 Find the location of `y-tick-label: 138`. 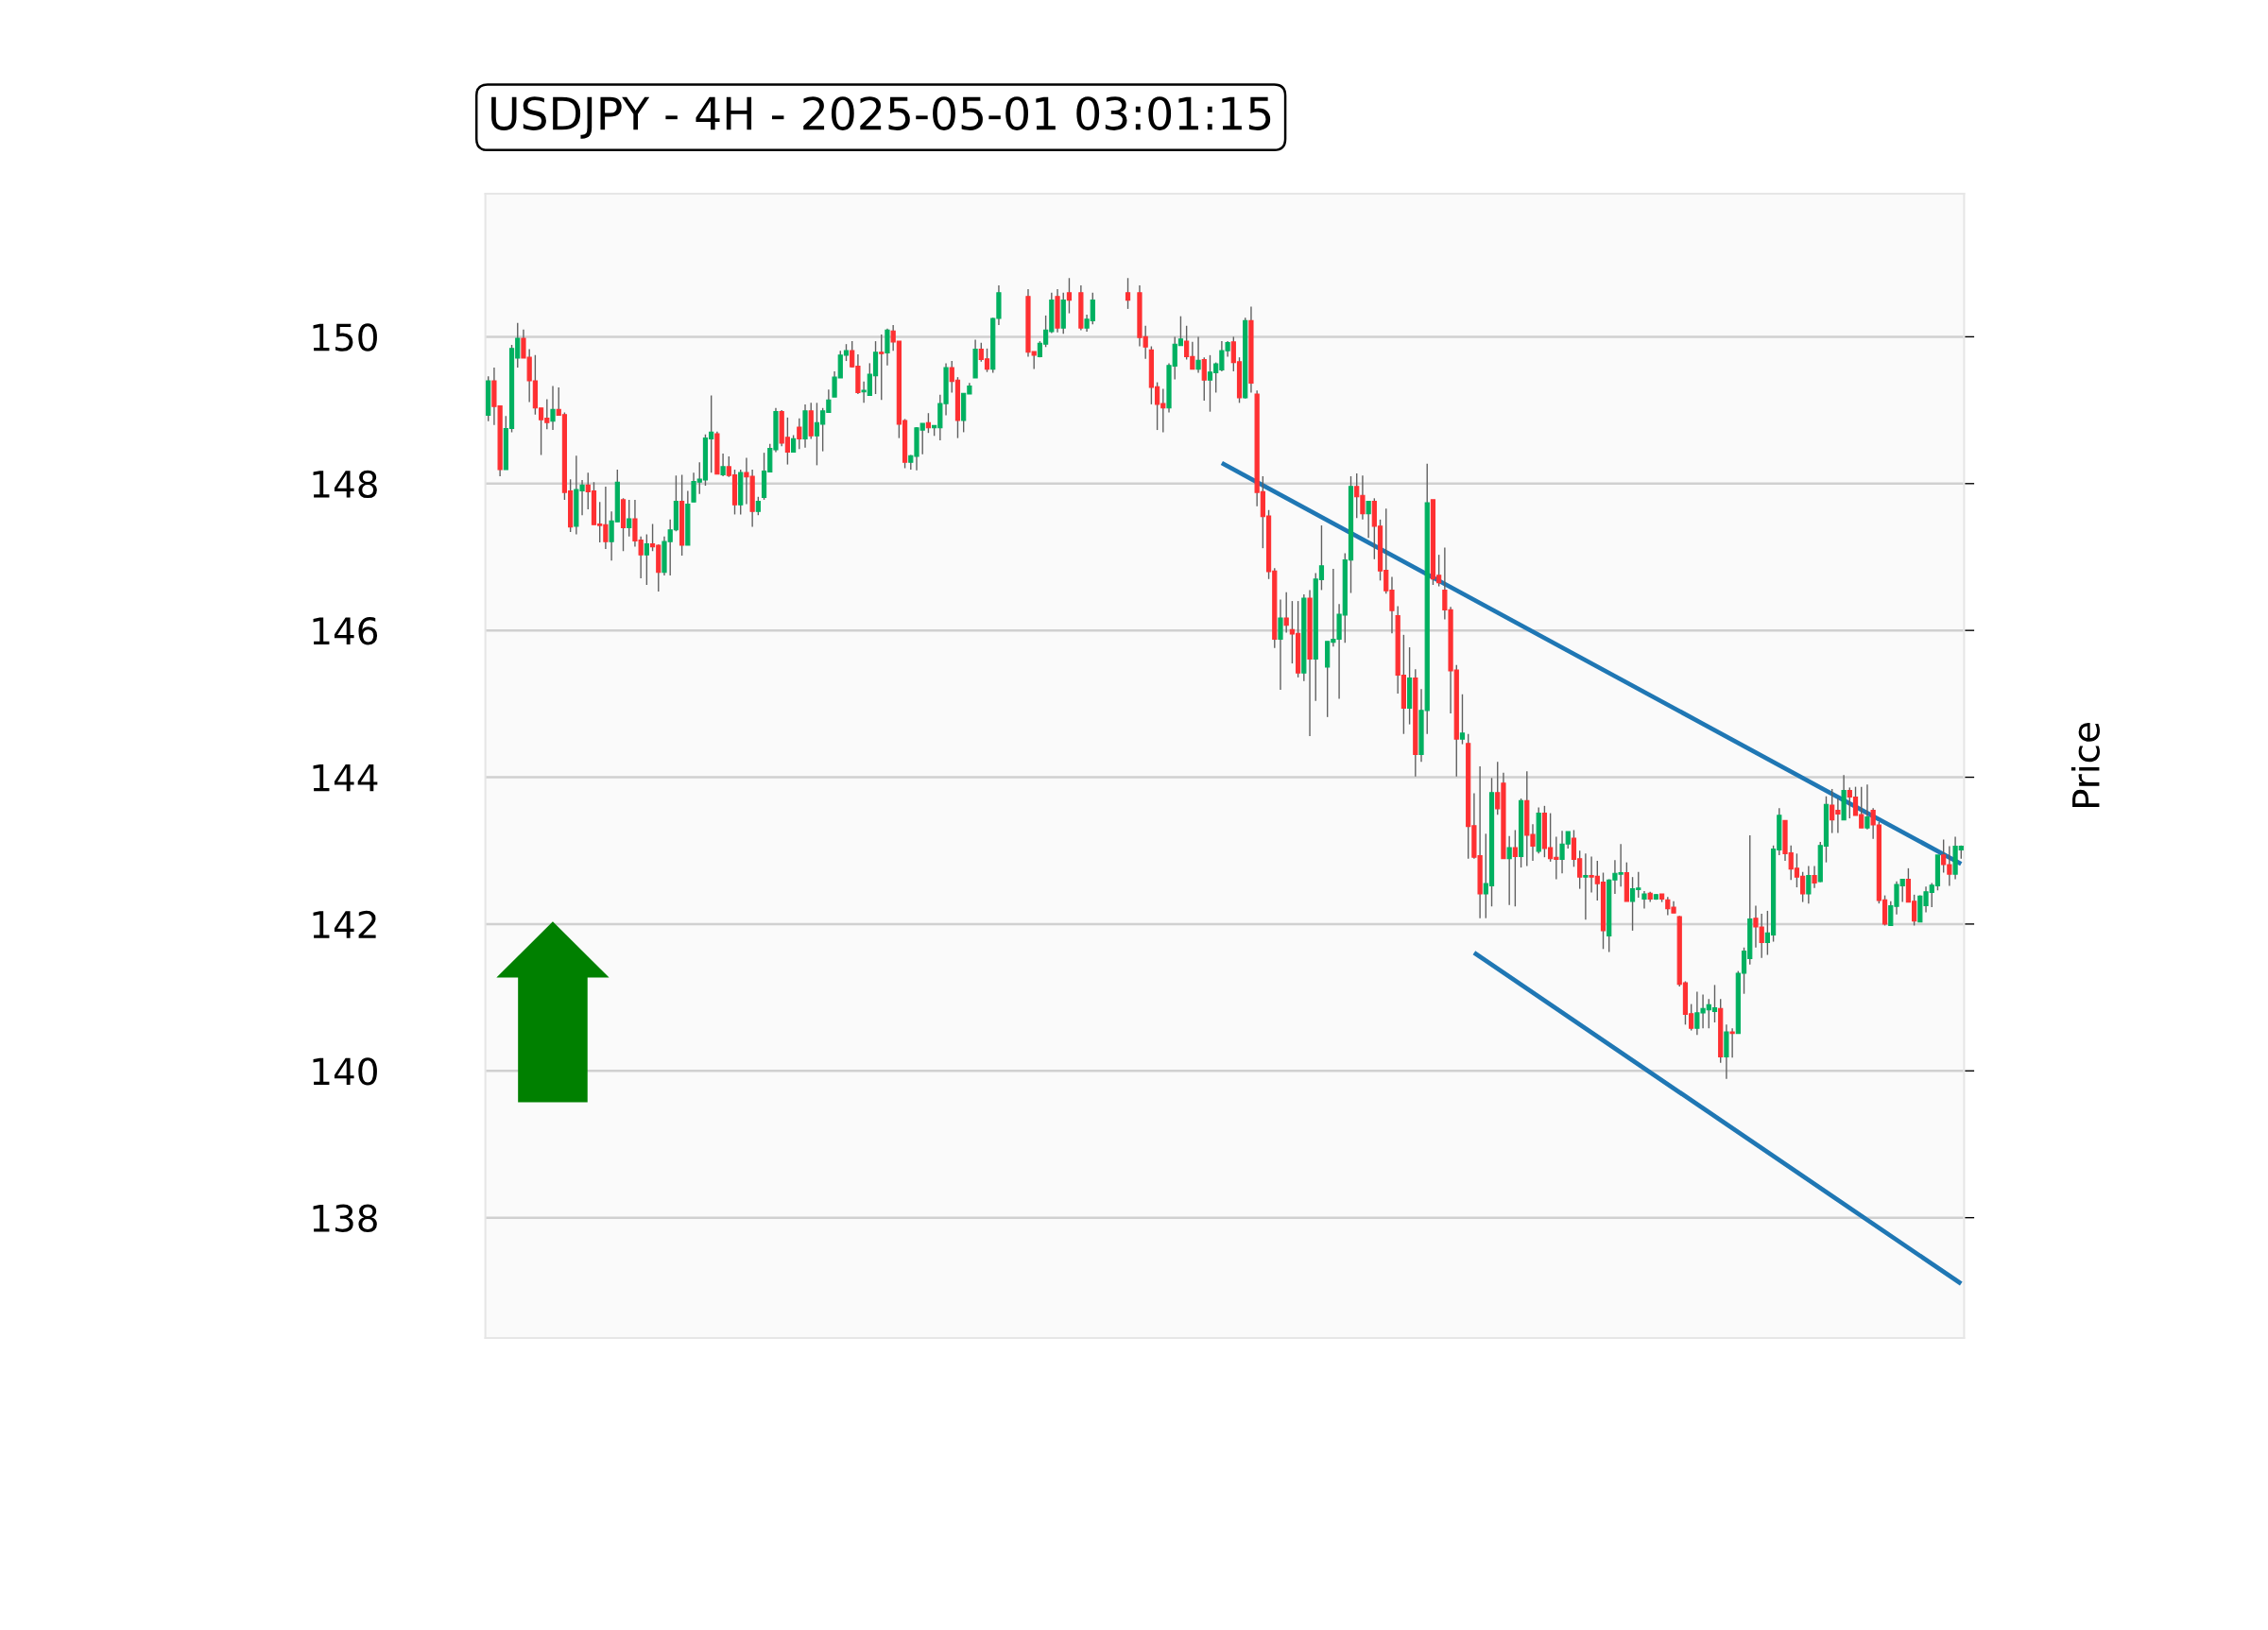

y-tick-label: 138 is located at coordinates (345, 1218).